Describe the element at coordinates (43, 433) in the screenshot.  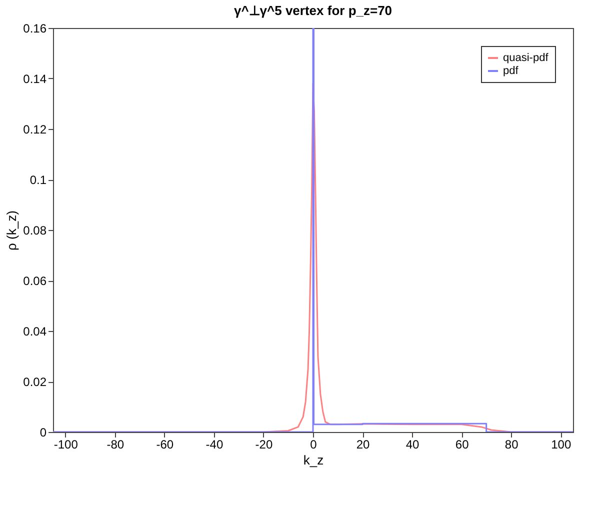
I see `y-tick-label: 0` at that location.